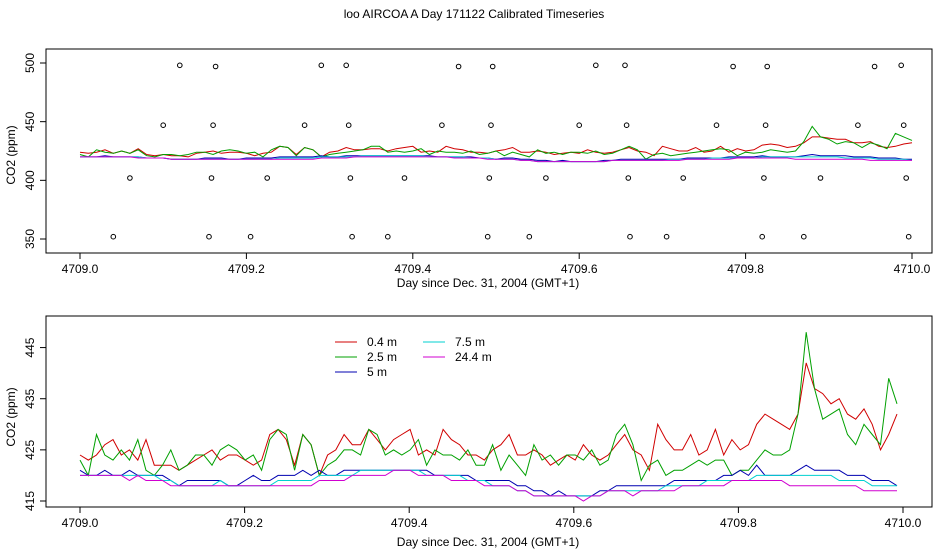  What do you see at coordinates (473, 357) in the screenshot?
I see `legend-label: 24.4 m` at bounding box center [473, 357].